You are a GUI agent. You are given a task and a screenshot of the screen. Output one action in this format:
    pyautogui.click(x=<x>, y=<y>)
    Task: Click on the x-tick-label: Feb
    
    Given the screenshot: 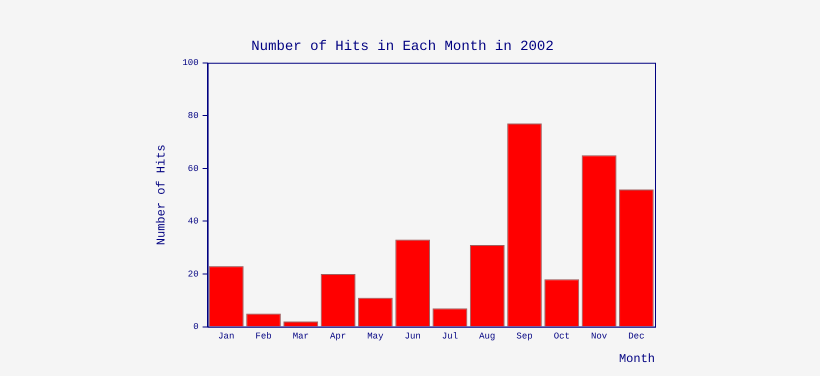 What is the action you would take?
    pyautogui.click(x=263, y=337)
    